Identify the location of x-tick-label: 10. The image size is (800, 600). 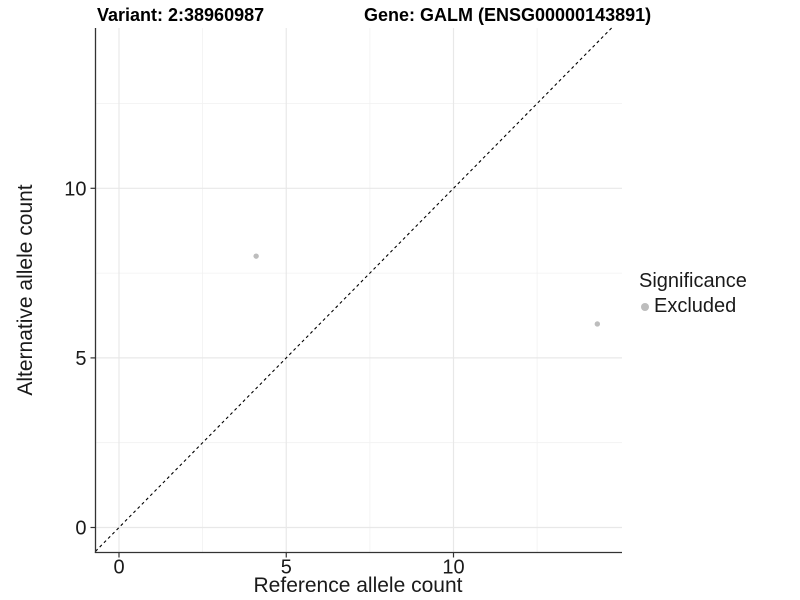
(453, 568).